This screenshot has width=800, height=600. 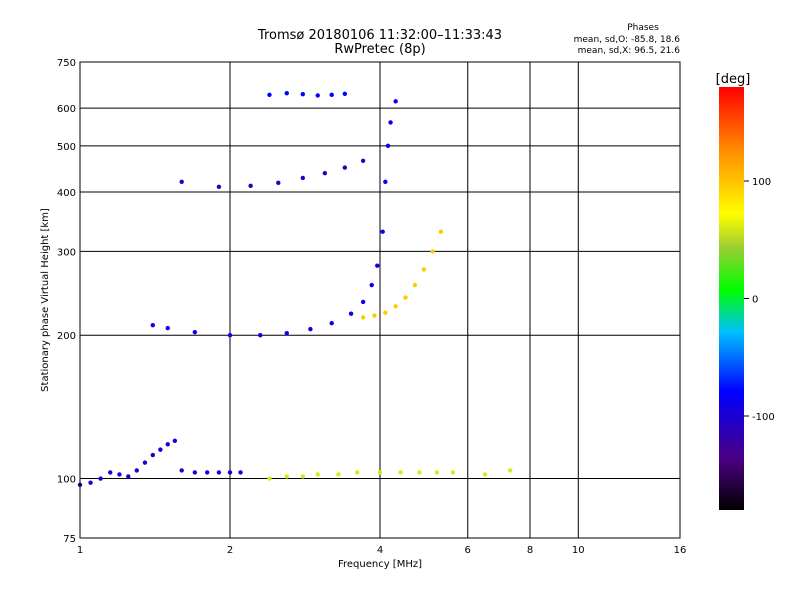 I want to click on chart-subtitle: RwPretec (8p), so click(x=379, y=49).